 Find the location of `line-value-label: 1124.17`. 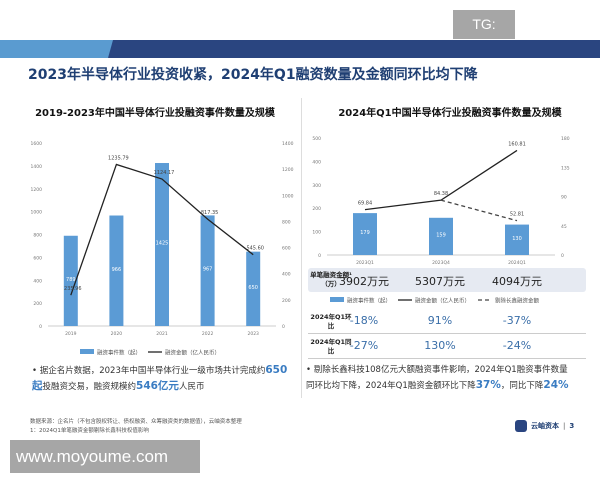

line-value-label: 1124.17 is located at coordinates (164, 173).